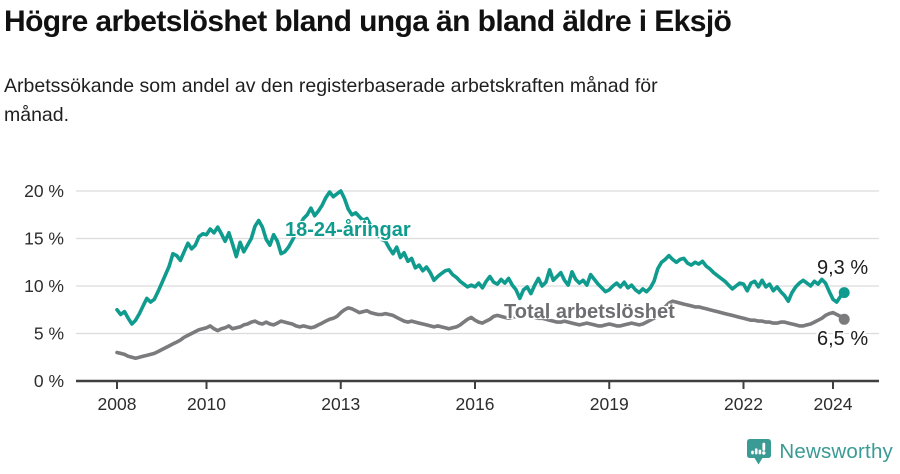 The width and height of the screenshot is (900, 474). Describe the element at coordinates (44, 191) in the screenshot. I see `y-axis-tick-label: 20 %` at that location.